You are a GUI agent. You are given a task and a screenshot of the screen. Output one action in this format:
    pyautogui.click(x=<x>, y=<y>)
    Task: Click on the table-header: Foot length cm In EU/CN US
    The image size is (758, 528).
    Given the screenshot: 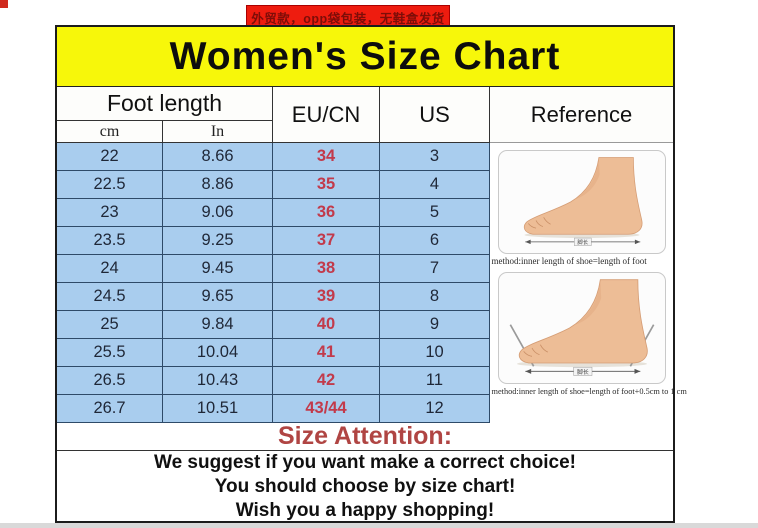 What is the action you would take?
    pyautogui.click(x=273, y=115)
    